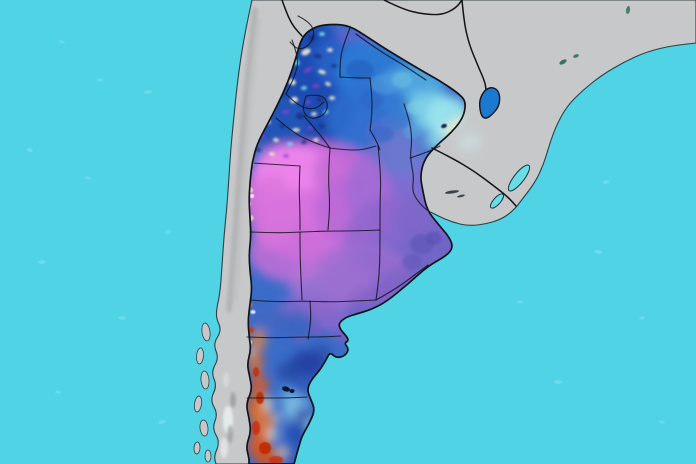 The image size is (696, 464). I want to click on brazil-lakes, so click(595, 35).